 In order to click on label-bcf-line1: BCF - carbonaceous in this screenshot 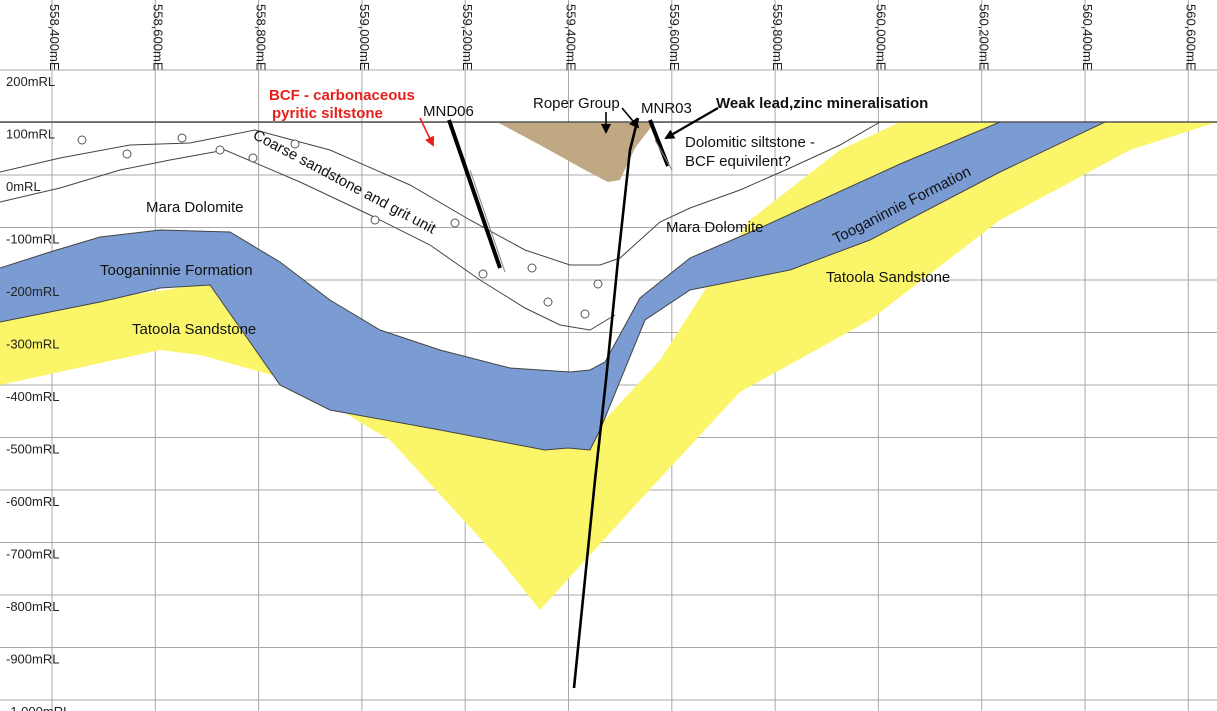, I will do `click(342, 95)`.